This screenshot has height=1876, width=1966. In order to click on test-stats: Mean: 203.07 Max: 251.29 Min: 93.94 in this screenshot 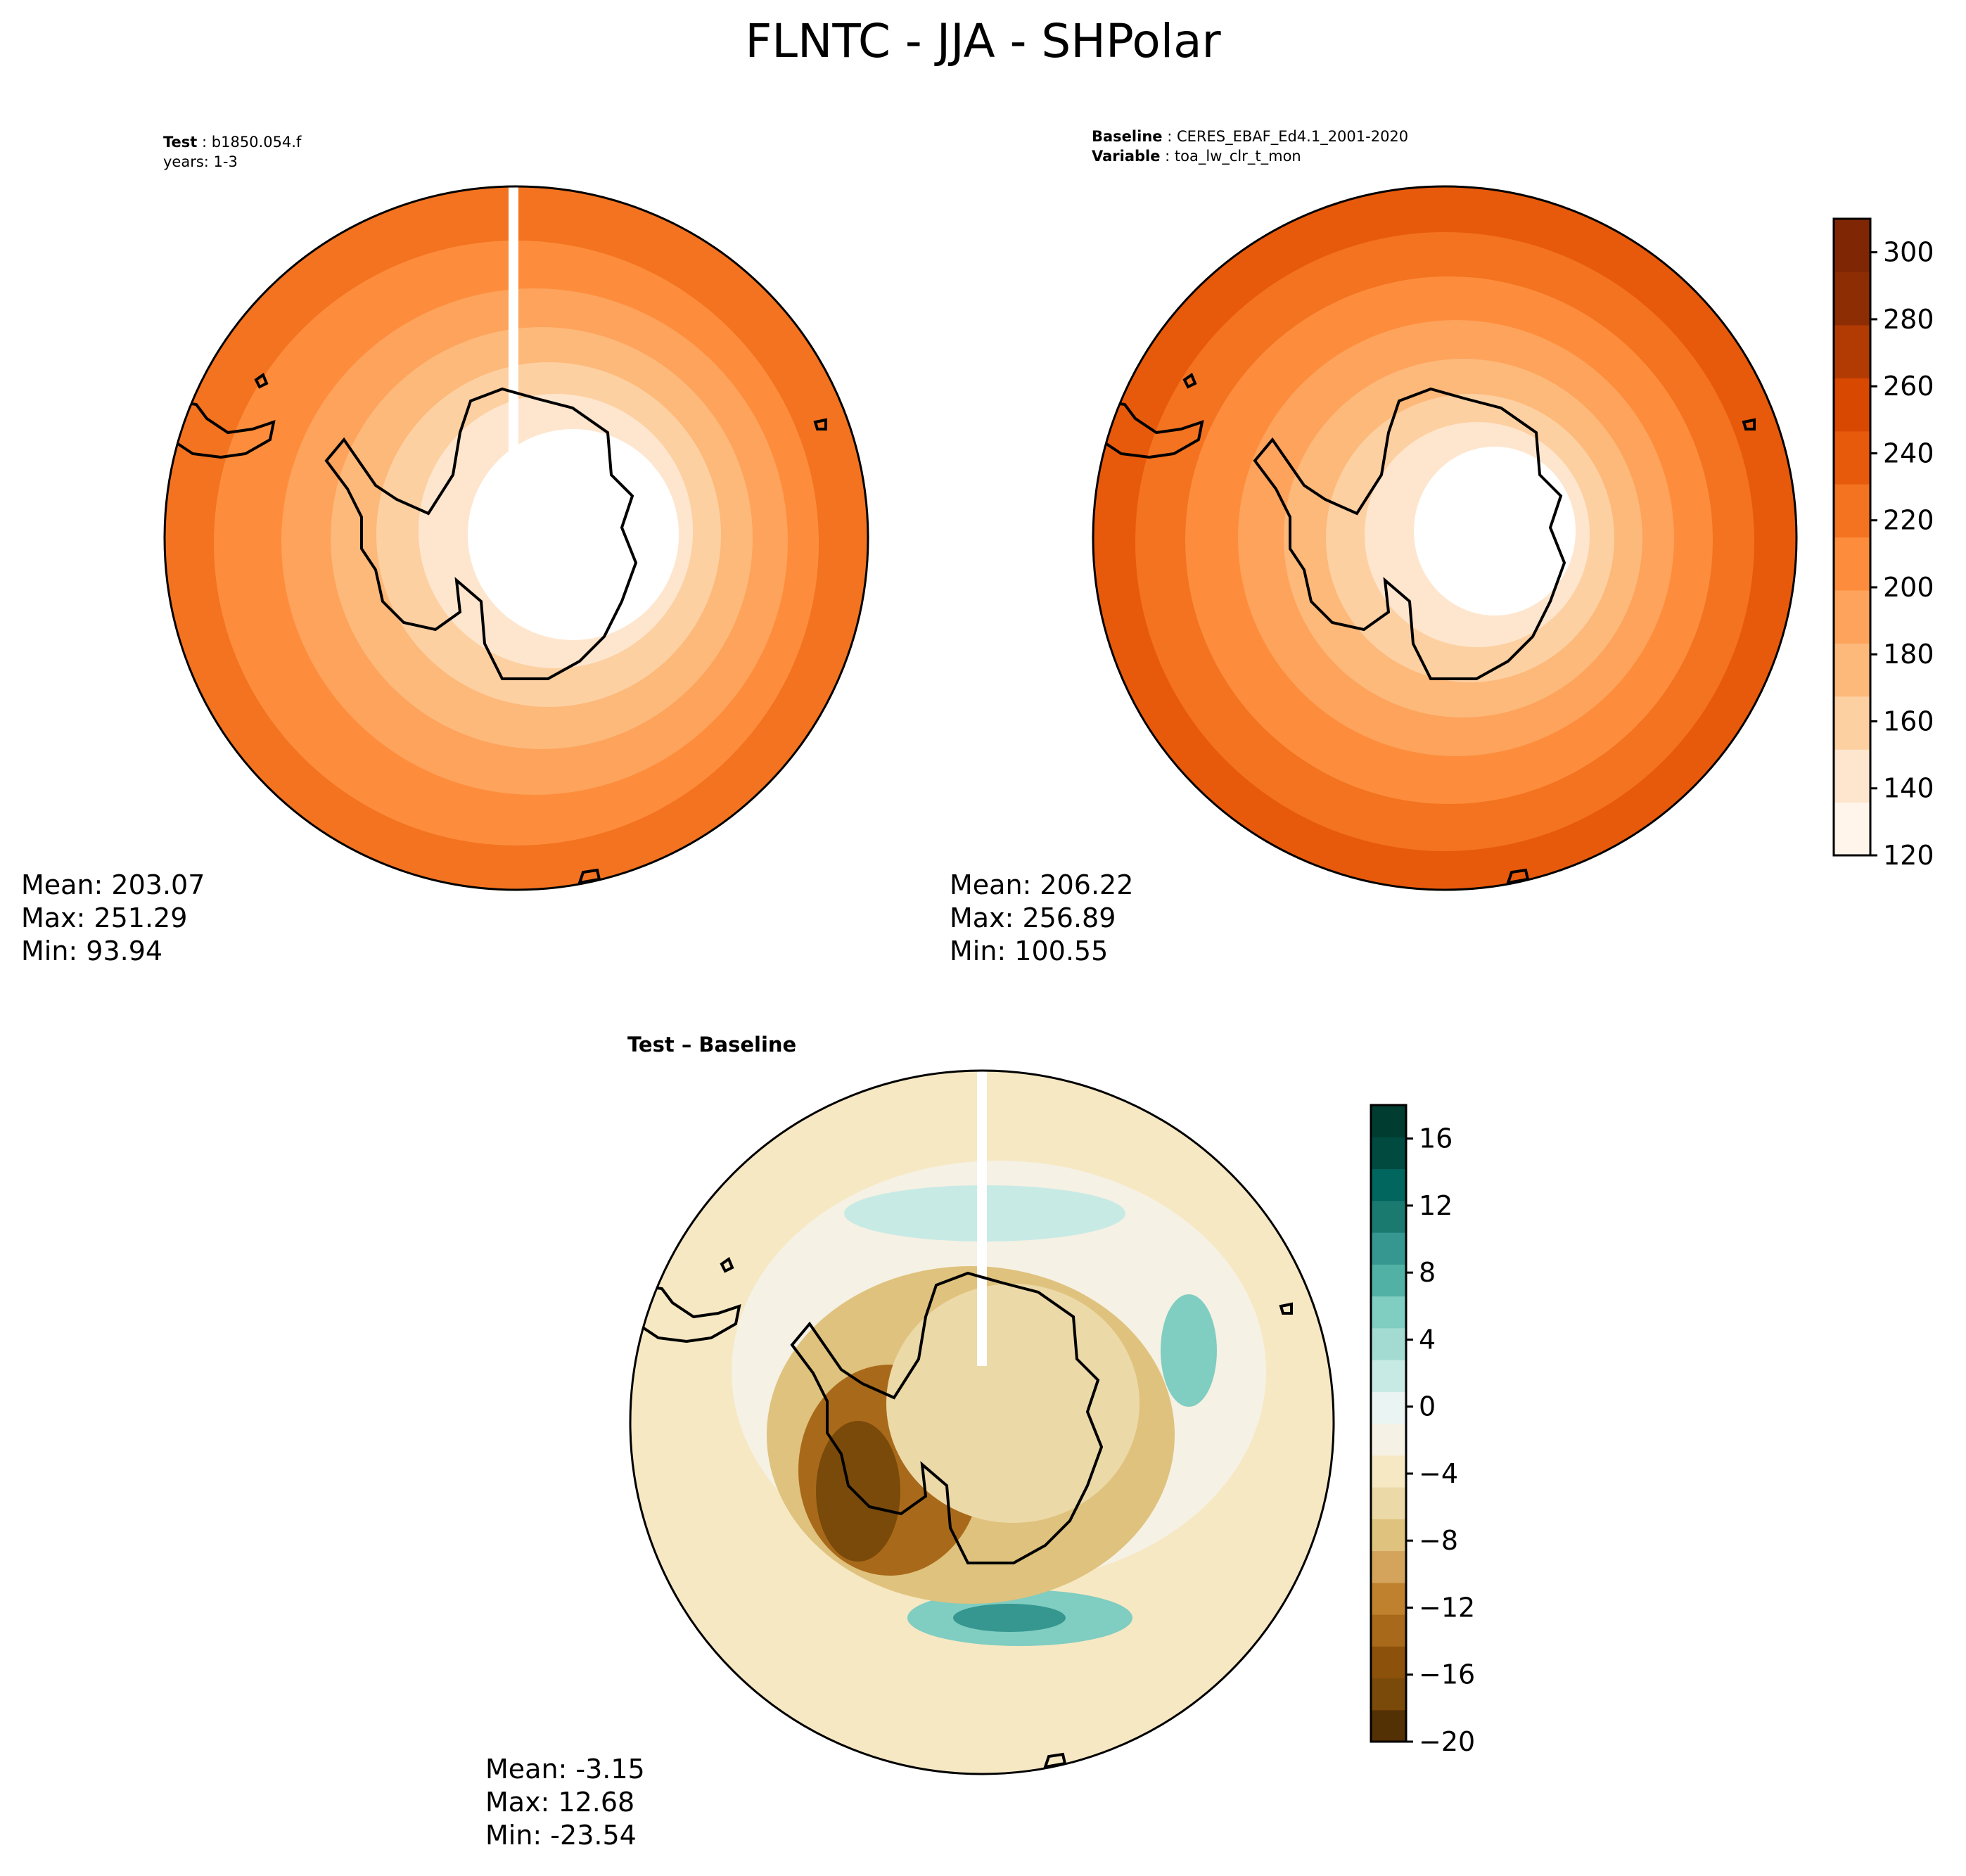, I will do `click(113, 918)`.